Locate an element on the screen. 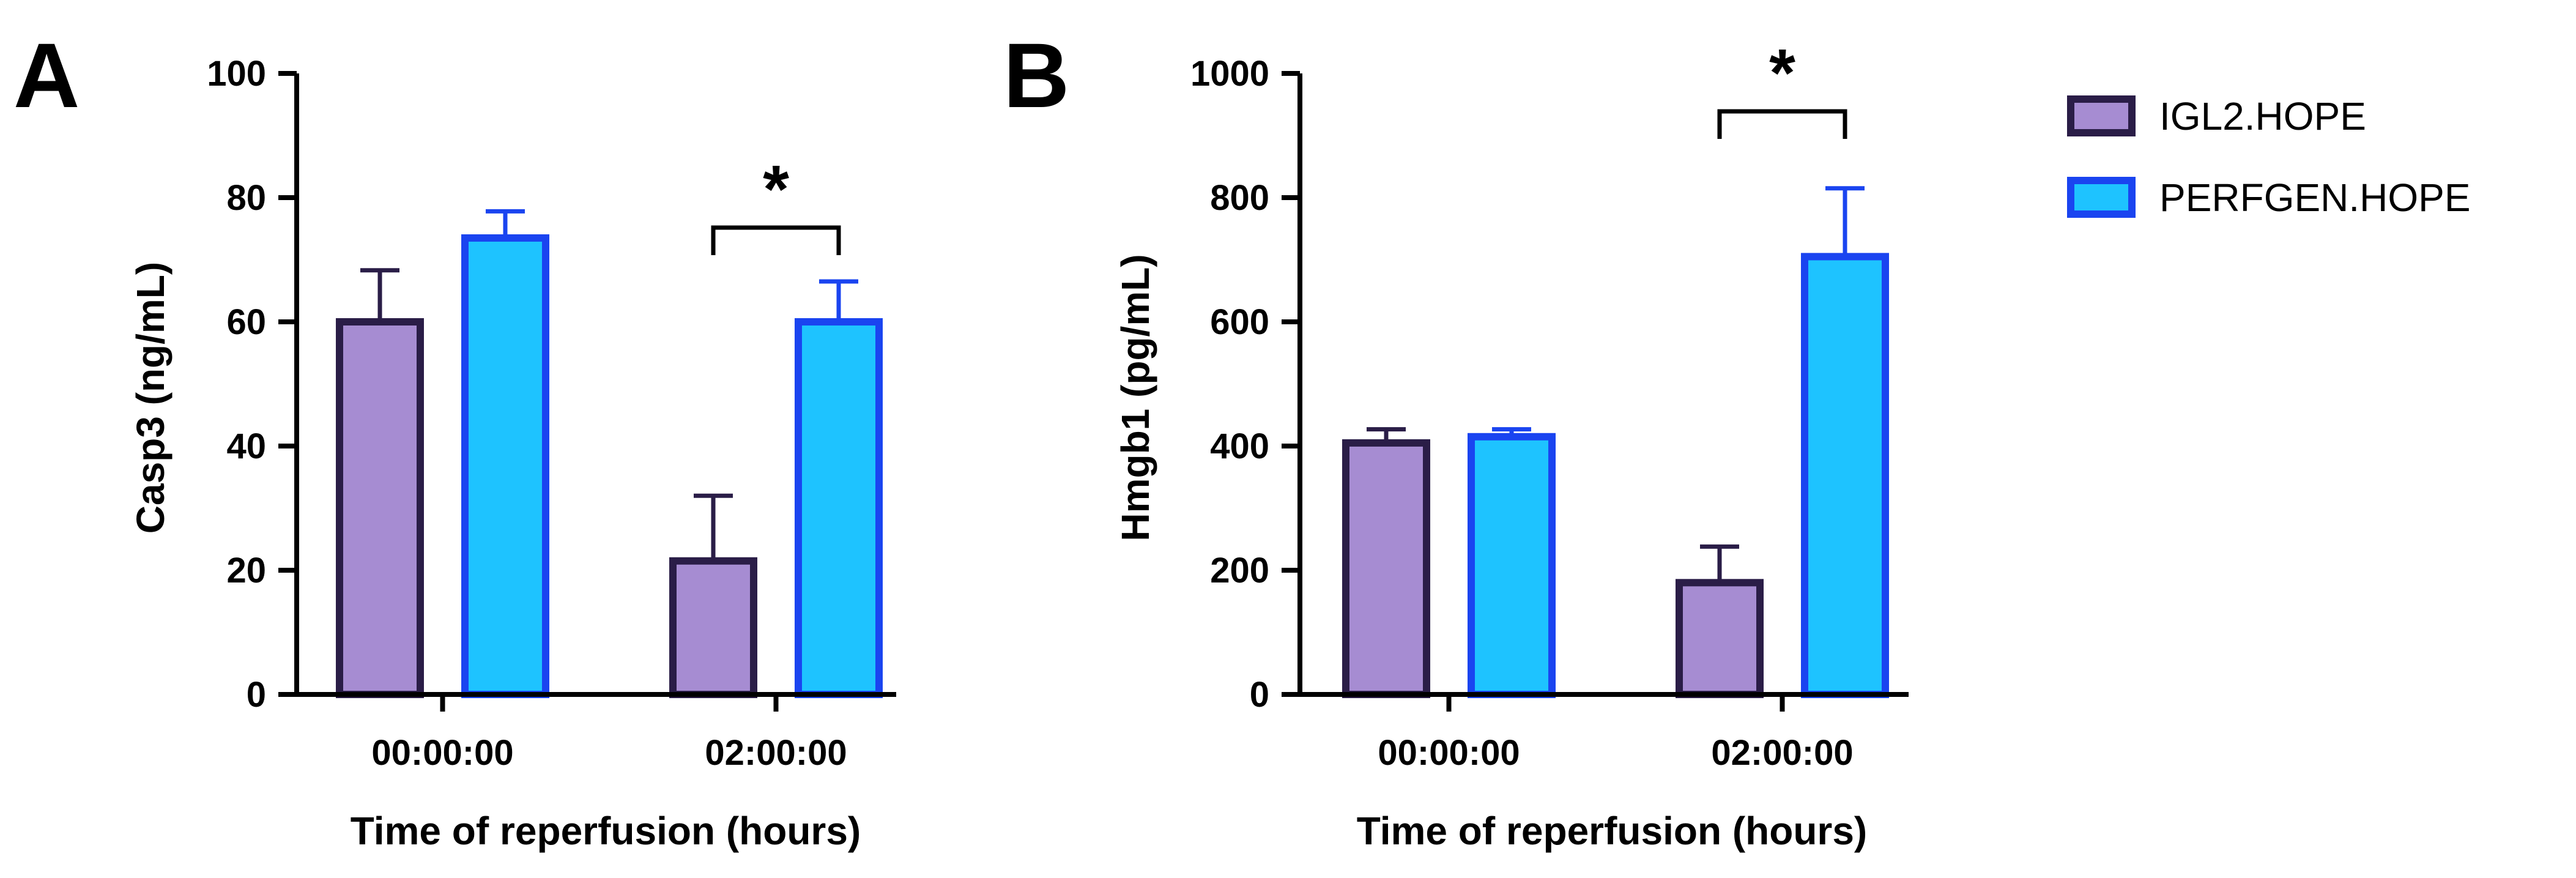 The width and height of the screenshot is (2576, 878). panel-b-x-axis-title: Time of reperfusion (hours) is located at coordinates (1612, 831).